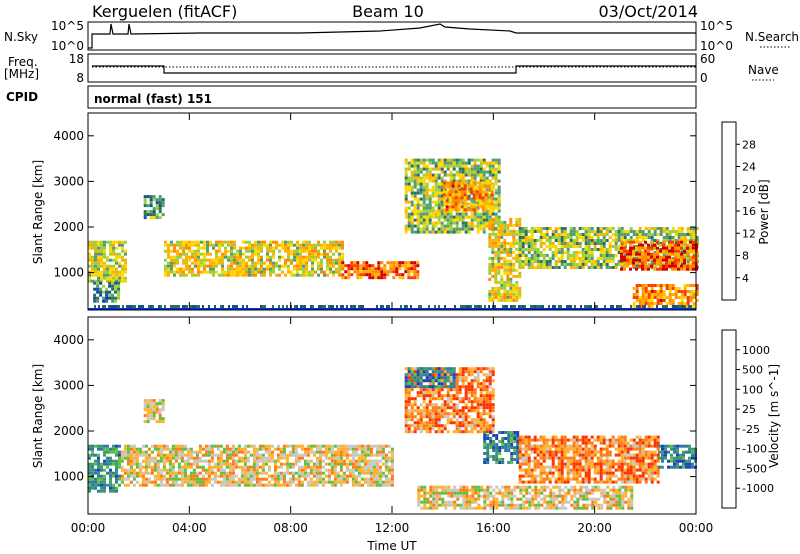  Describe the element at coordinates (164, 11) in the screenshot. I see `station-title: Kerguelen (fitACF)` at that location.